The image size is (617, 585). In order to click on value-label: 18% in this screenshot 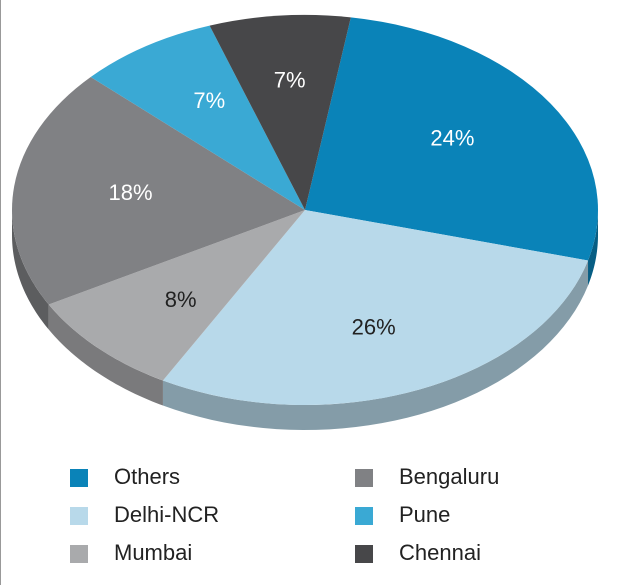, I will do `click(130, 192)`.